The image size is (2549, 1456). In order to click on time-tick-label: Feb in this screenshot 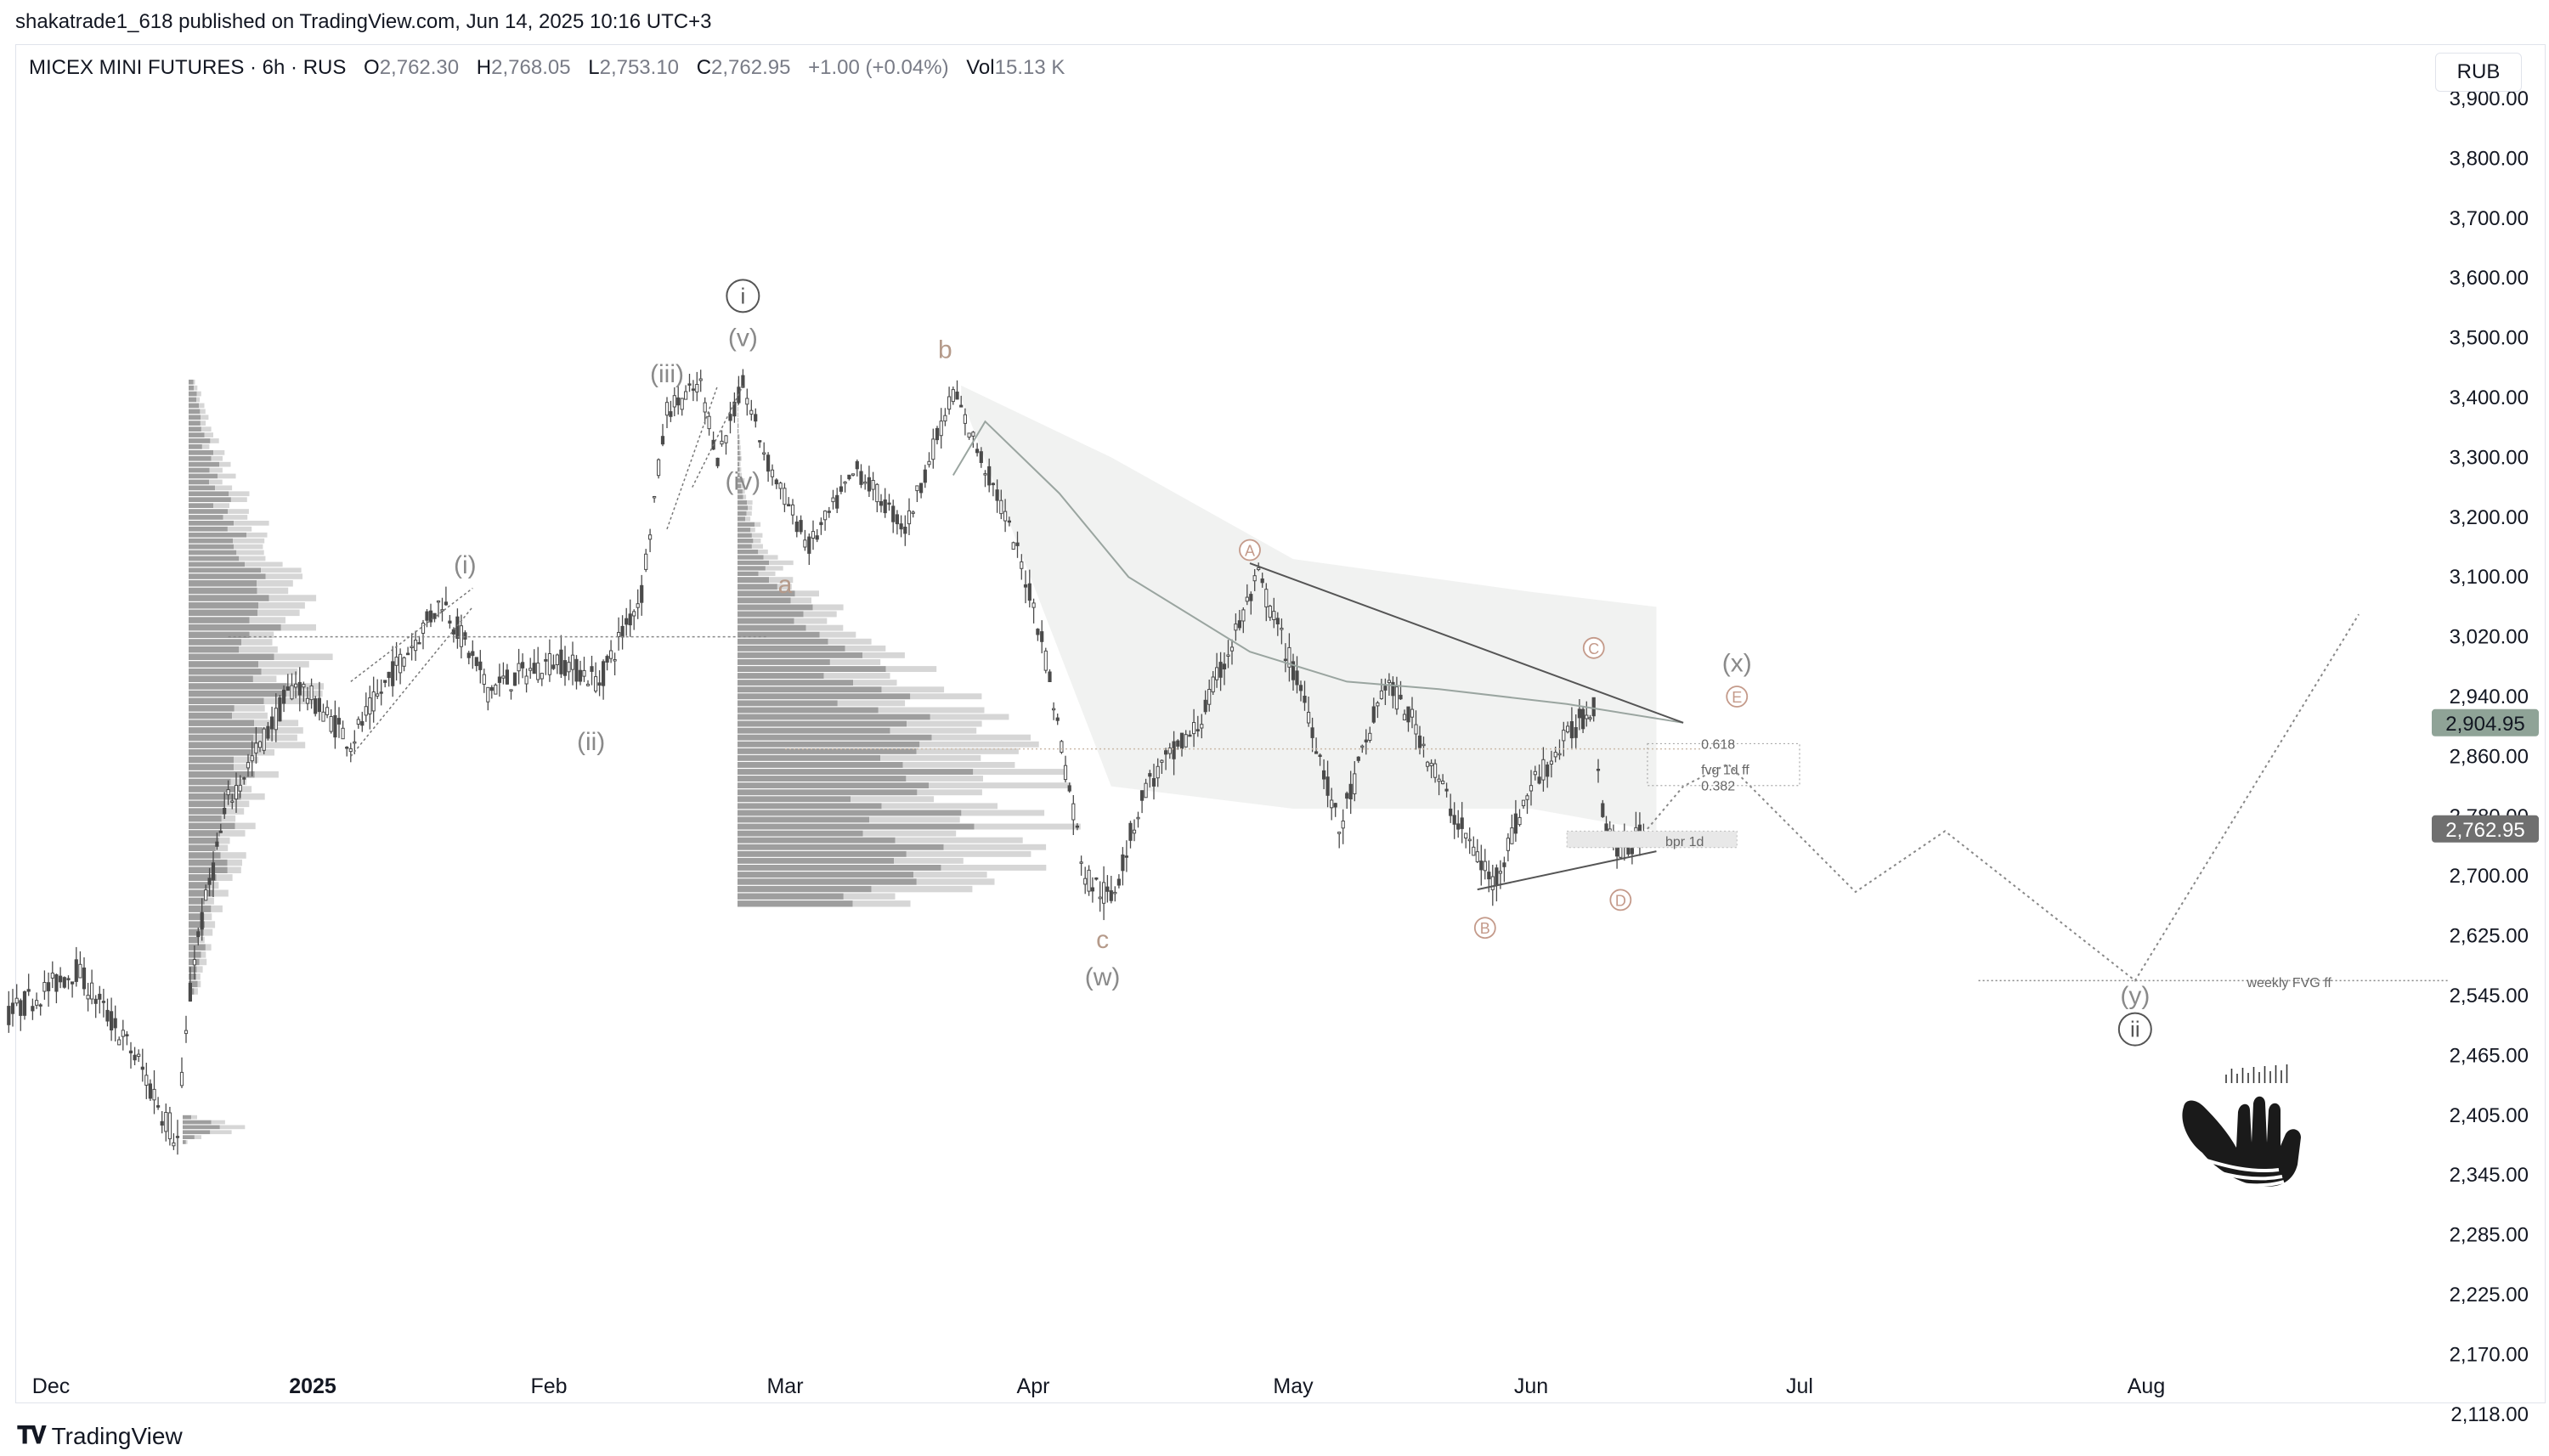, I will do `click(548, 1386)`.